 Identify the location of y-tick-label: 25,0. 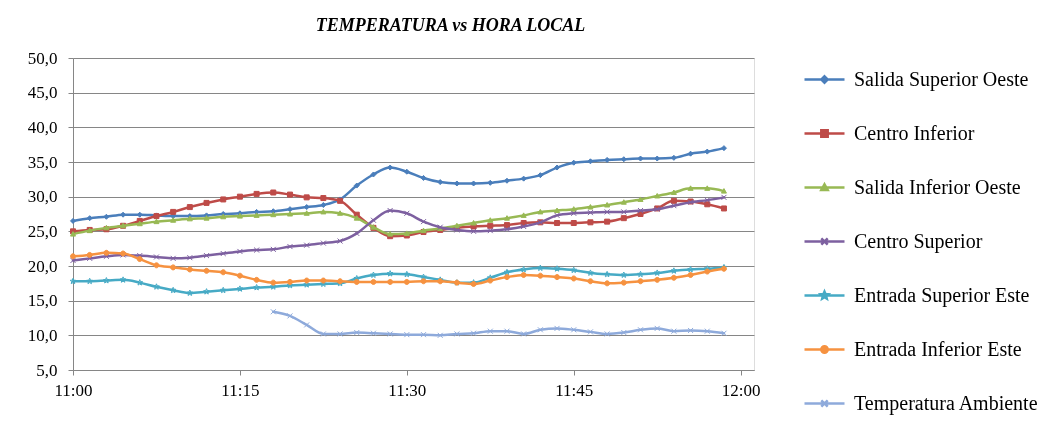
(42, 231).